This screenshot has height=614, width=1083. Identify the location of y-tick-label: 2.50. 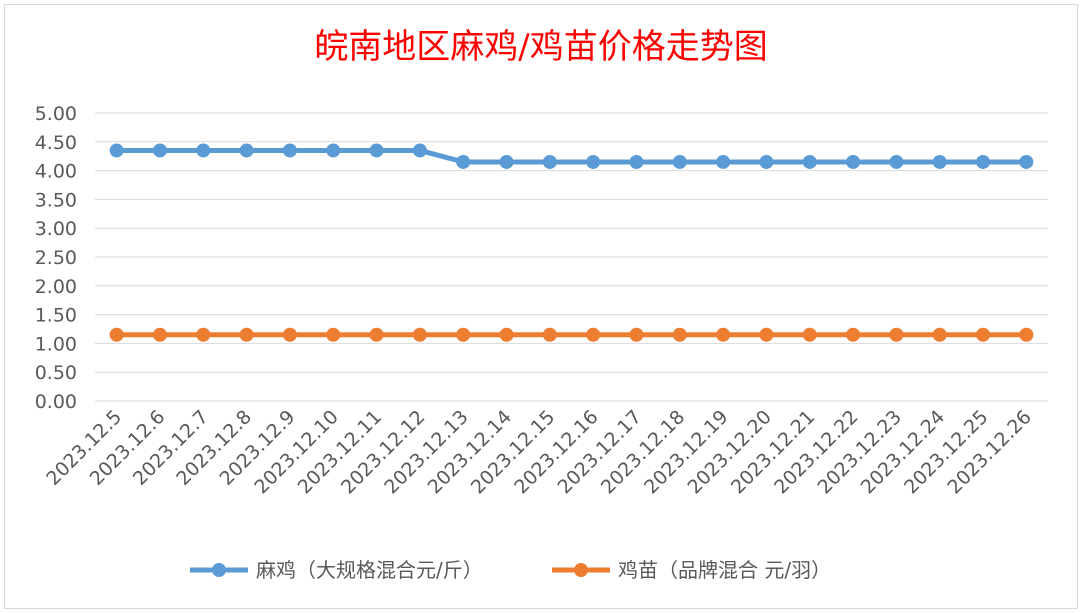
(56, 258).